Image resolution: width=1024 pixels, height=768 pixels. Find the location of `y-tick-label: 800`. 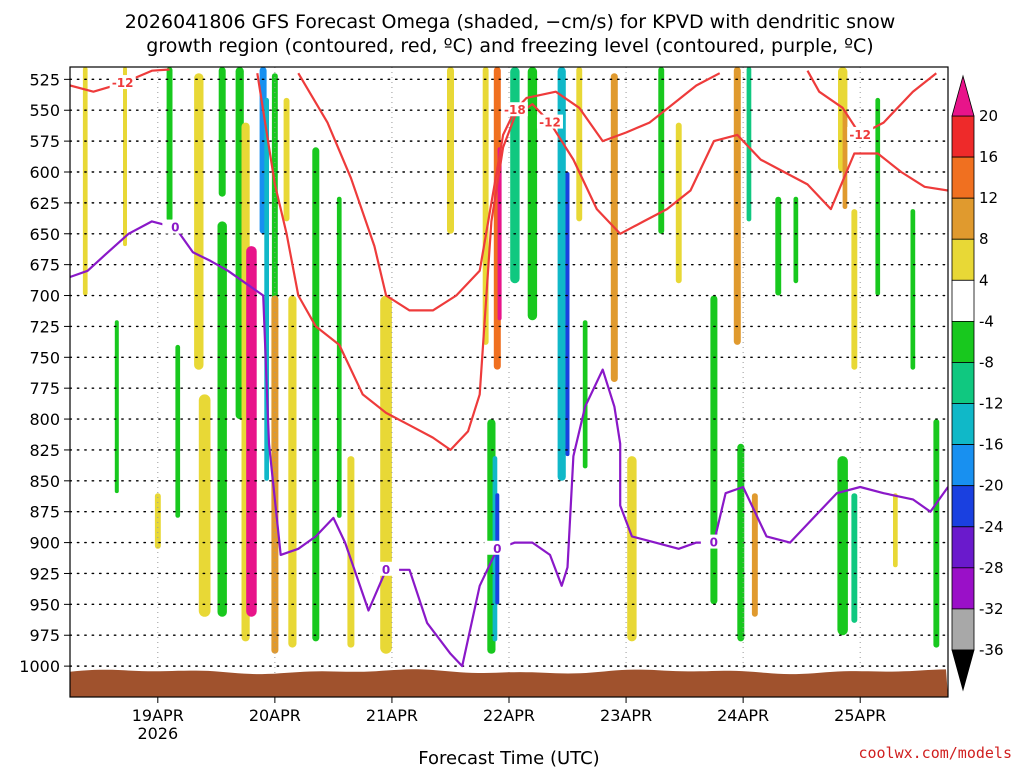

y-tick-label: 800 is located at coordinates (44, 419).